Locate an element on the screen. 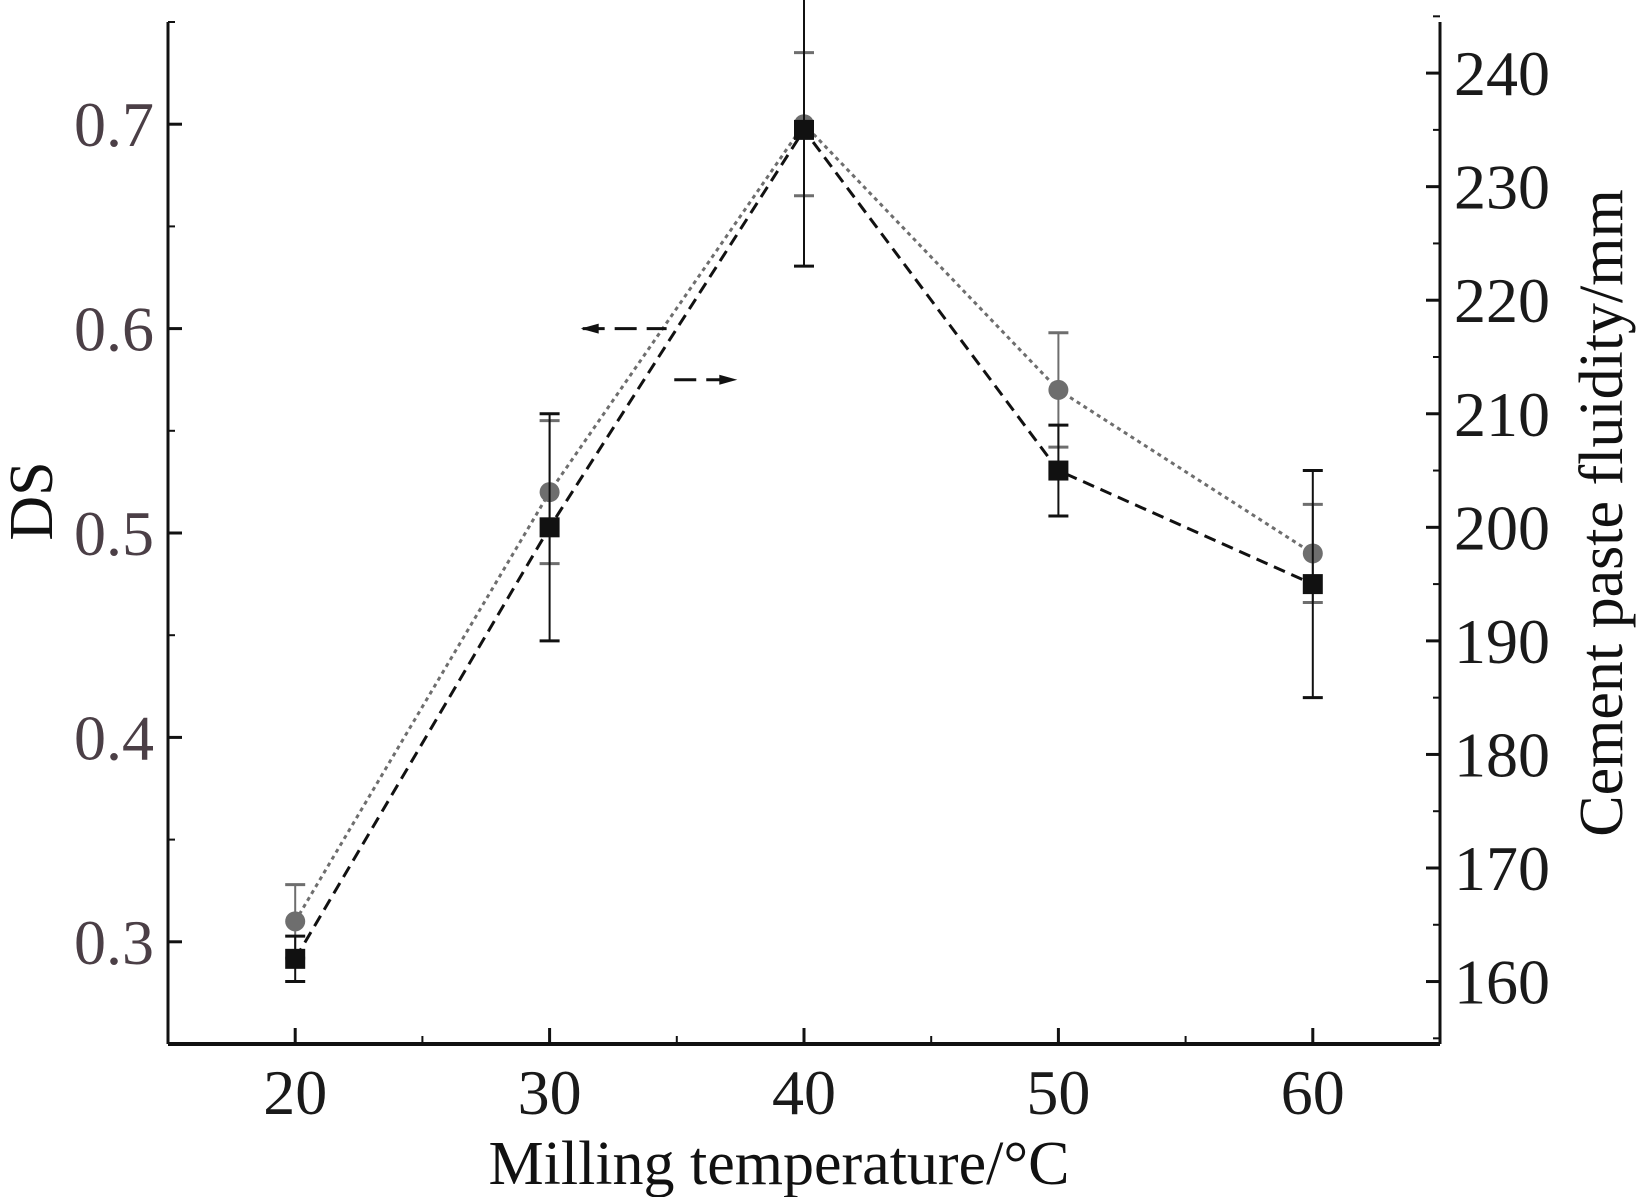 This screenshot has height=1197, width=1640. y-right-tick-label: 210 is located at coordinates (1502, 414).